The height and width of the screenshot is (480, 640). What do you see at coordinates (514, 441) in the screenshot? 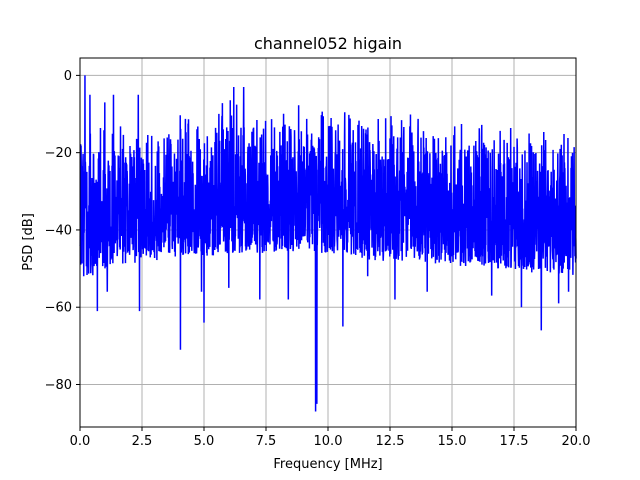
I see `x-tick-label: 17.5` at bounding box center [514, 441].